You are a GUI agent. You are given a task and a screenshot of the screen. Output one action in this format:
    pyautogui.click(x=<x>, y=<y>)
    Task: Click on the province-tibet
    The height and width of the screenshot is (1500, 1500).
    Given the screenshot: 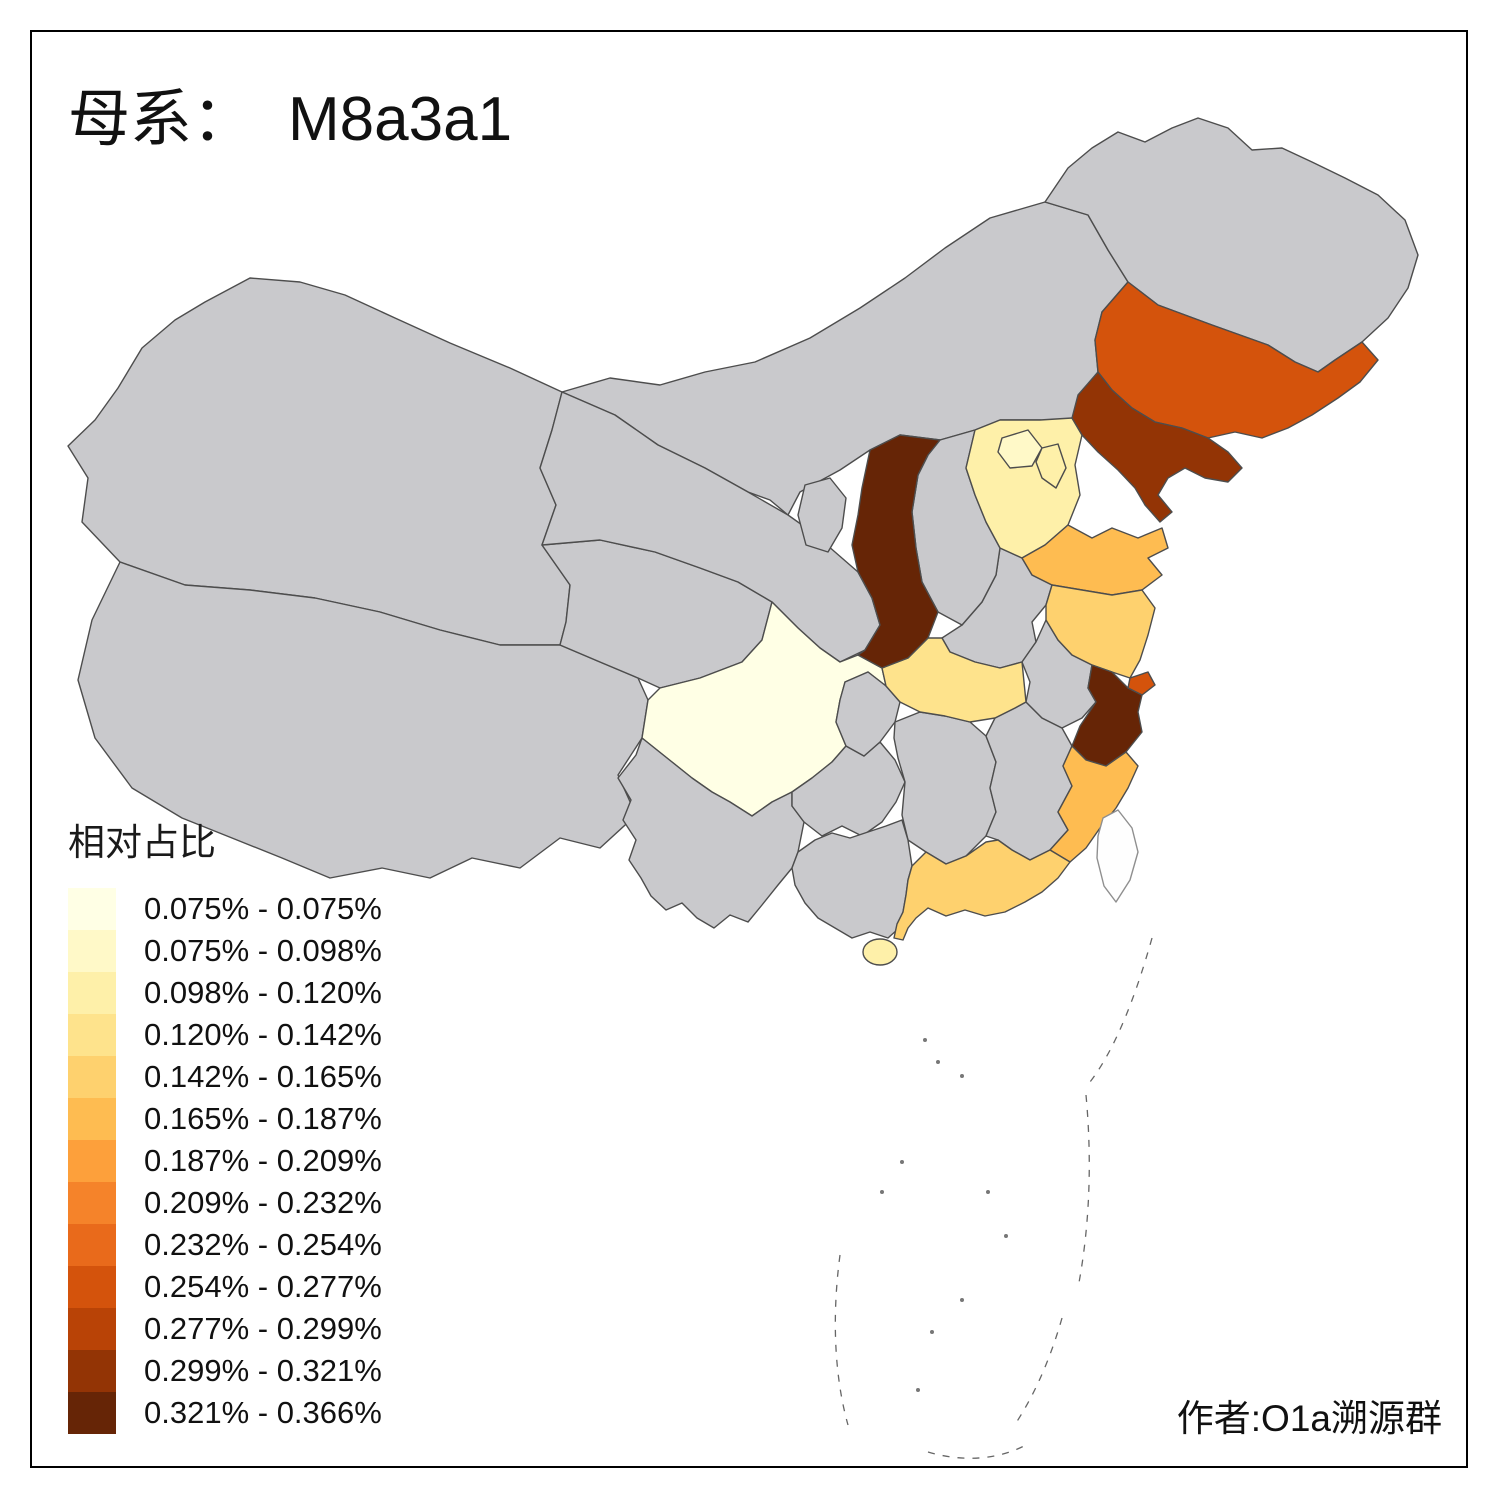 What is the action you would take?
    pyautogui.click(x=363, y=720)
    